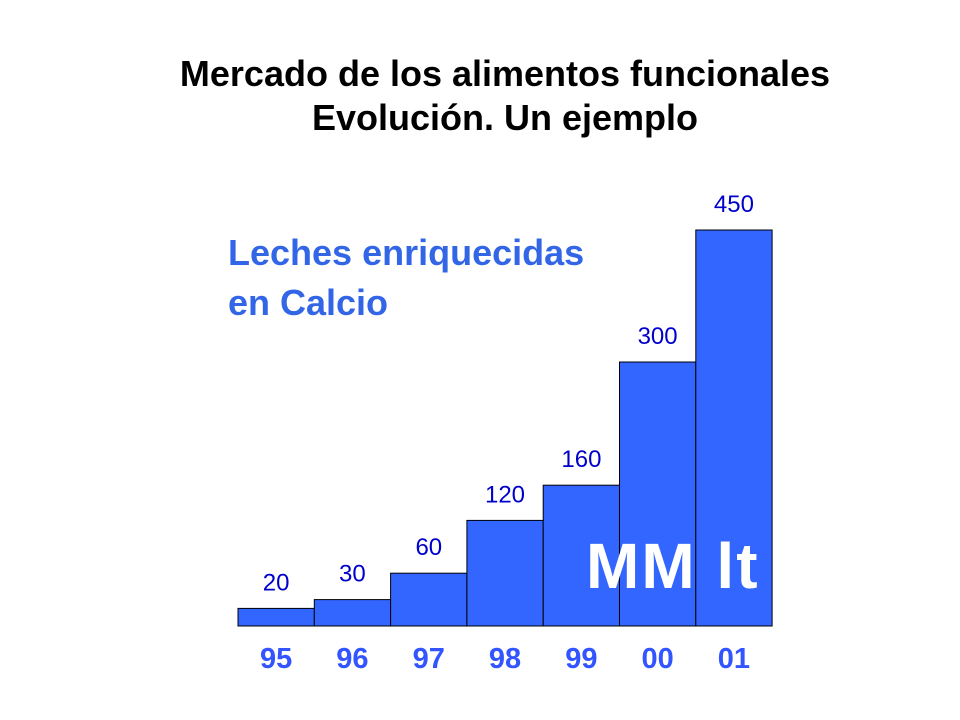 Image resolution: width=960 pixels, height=720 pixels. What do you see at coordinates (673, 566) in the screenshot?
I see `chart-watermark: MM lt` at bounding box center [673, 566].